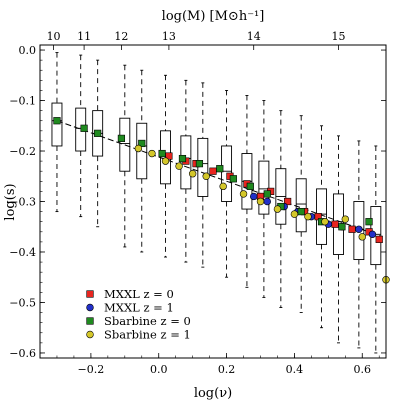 Image resolution: width=407 pixels, height=407 pixels. I want to click on y-tick-label: −0.5, so click(22, 302).